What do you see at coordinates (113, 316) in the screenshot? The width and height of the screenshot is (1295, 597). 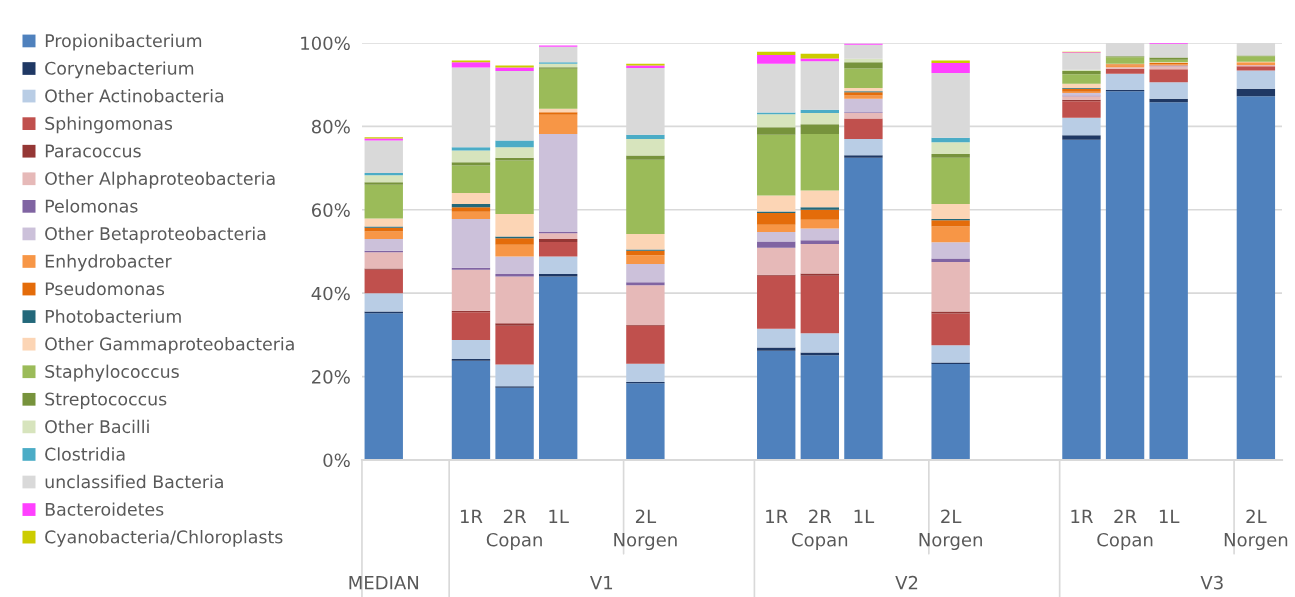 I see `legend-label: Photobacterium` at bounding box center [113, 316].